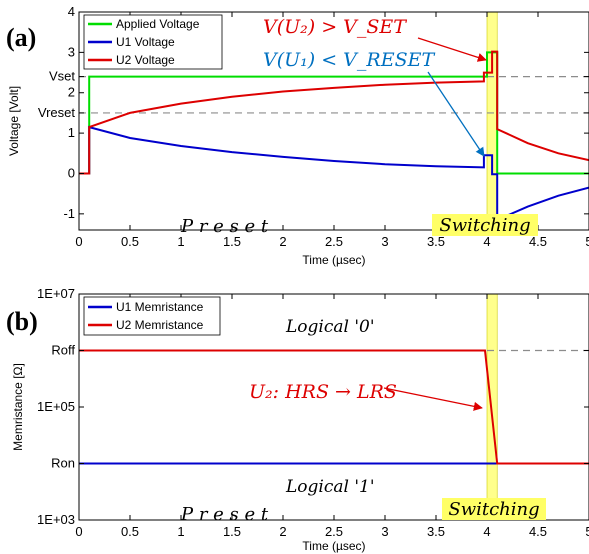  I want to click on panel-b-xlabel: Time (µsec), so click(333, 546).